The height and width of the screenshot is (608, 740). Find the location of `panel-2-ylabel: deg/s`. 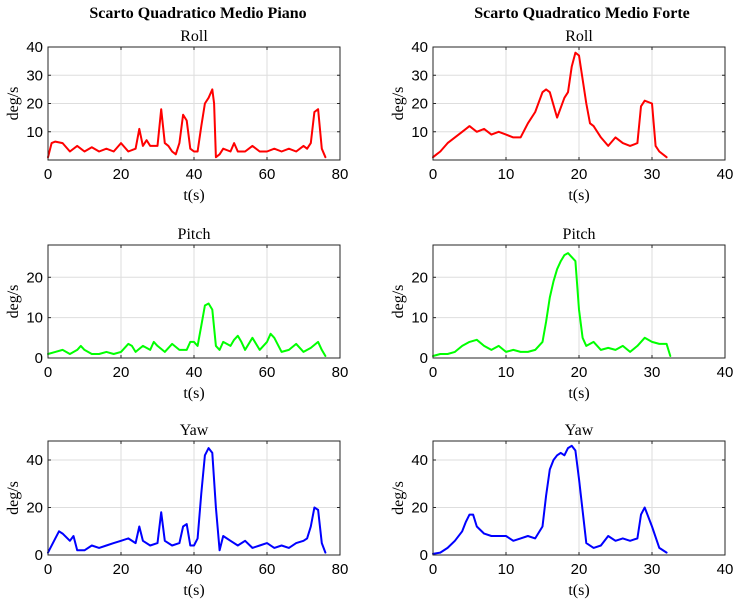

panel-2-ylabel: deg/s is located at coordinates (398, 104).